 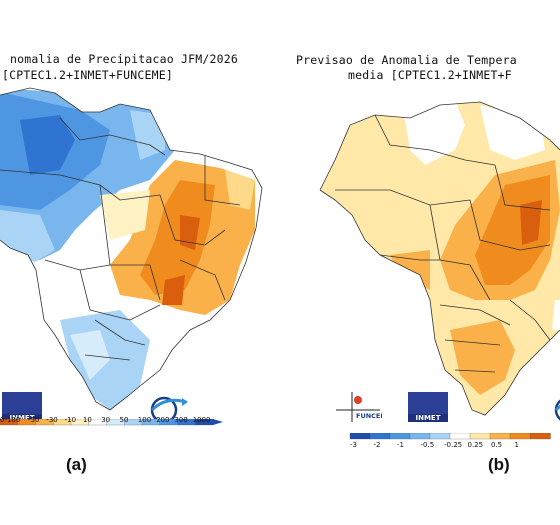 I want to click on colorbar-tick: -50, so click(x=34, y=420).